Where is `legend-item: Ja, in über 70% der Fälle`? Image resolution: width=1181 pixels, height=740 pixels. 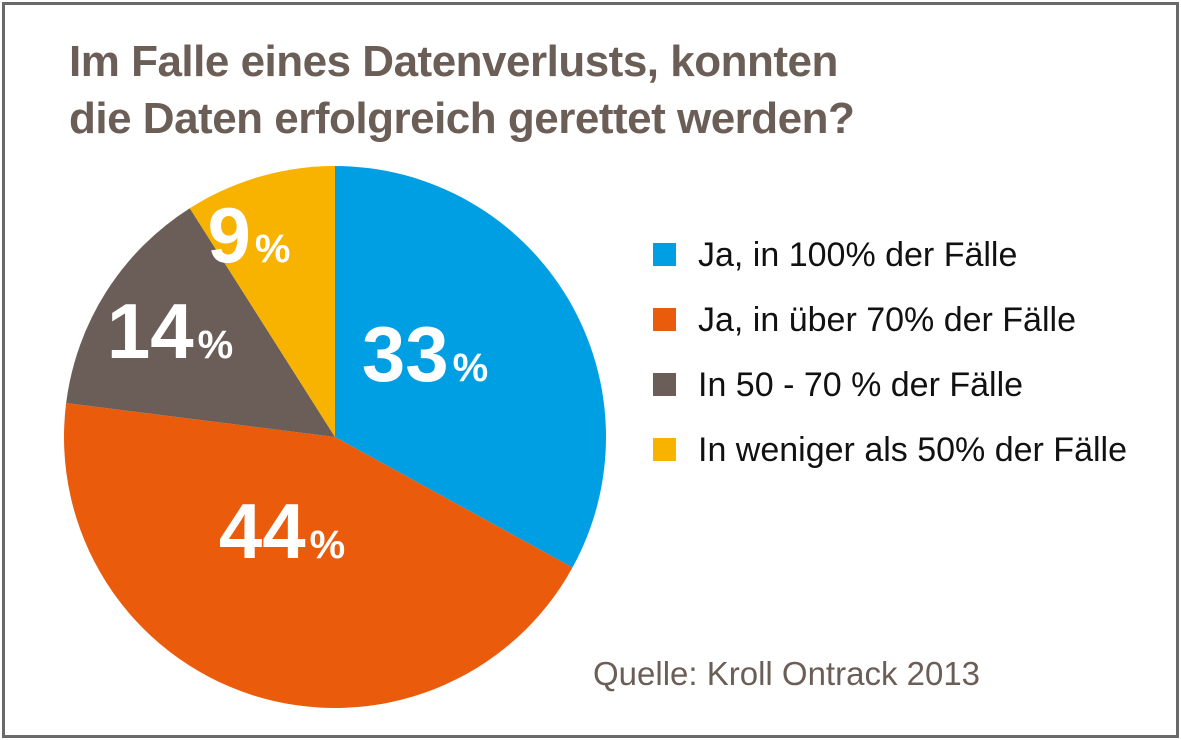
legend-item: Ja, in über 70% der Fälle is located at coordinates (893, 320).